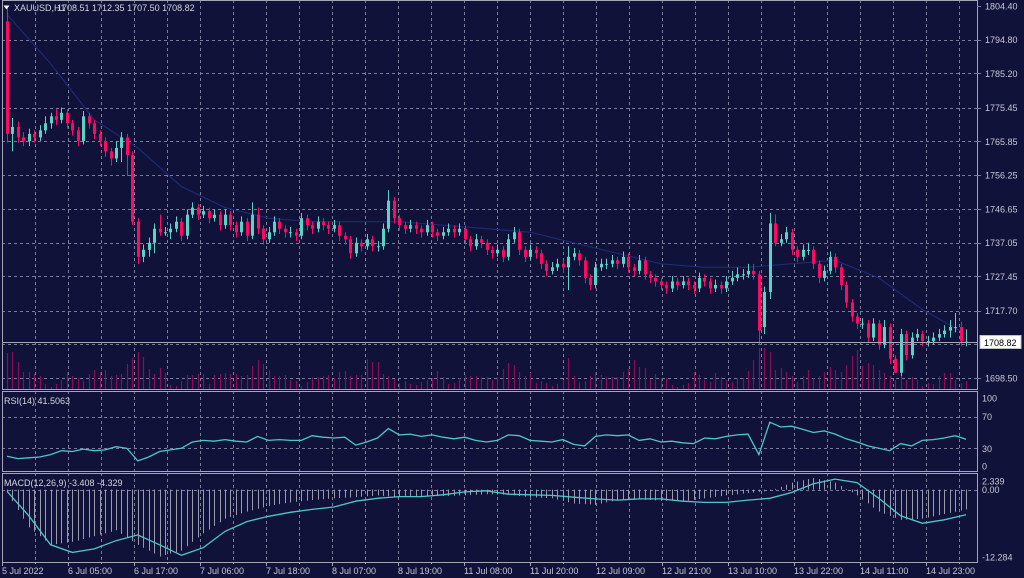 This screenshot has height=578, width=1024. What do you see at coordinates (1000, 342) in the screenshot?
I see `current-price-tag: 1708.82` at bounding box center [1000, 342].